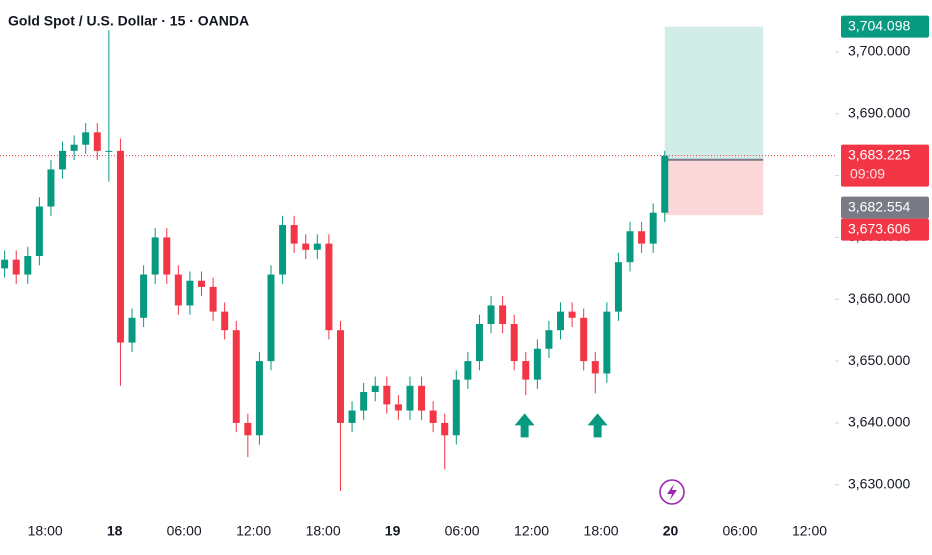 This screenshot has height=555, width=932. Describe the element at coordinates (714, 93) in the screenshot. I see `profit-zone` at that location.